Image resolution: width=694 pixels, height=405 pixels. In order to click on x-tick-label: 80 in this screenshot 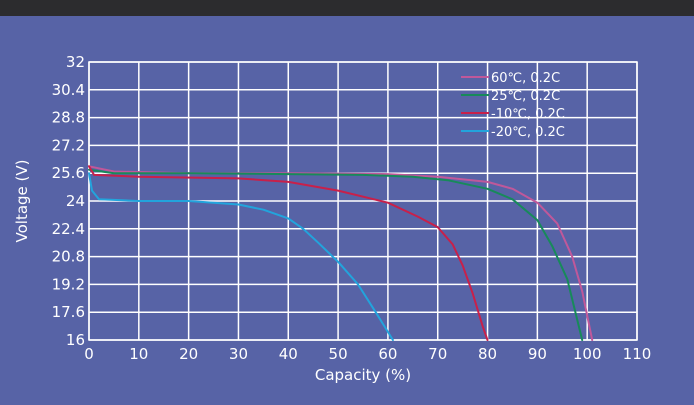, I will do `click(487, 354)`.